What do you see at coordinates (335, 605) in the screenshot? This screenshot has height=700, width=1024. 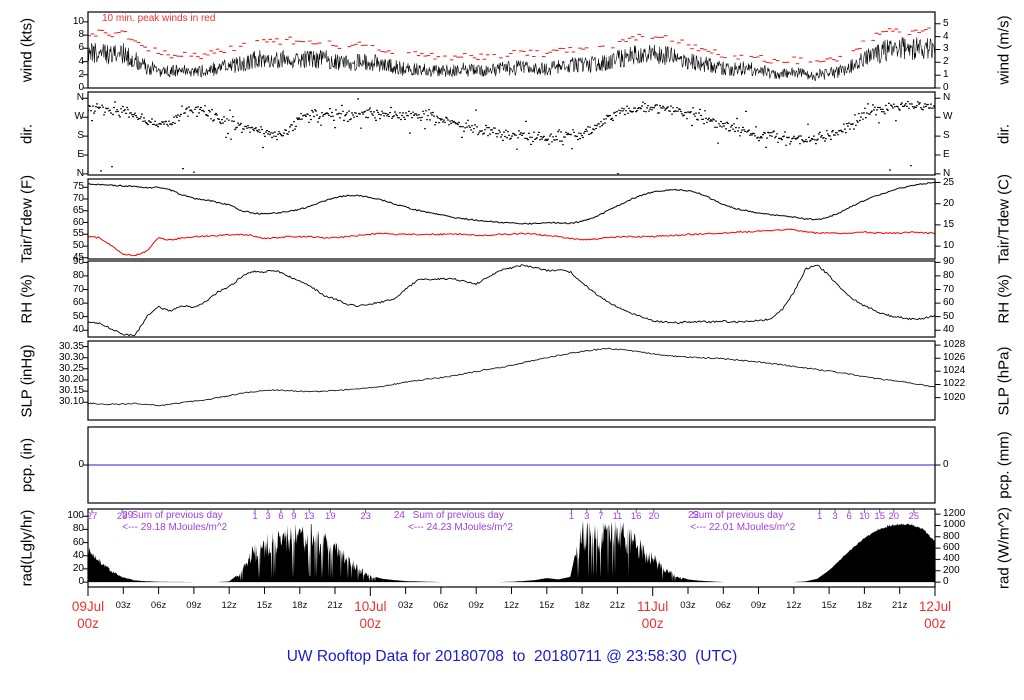 I see `x-tick-label-21z: 21z` at bounding box center [335, 605].